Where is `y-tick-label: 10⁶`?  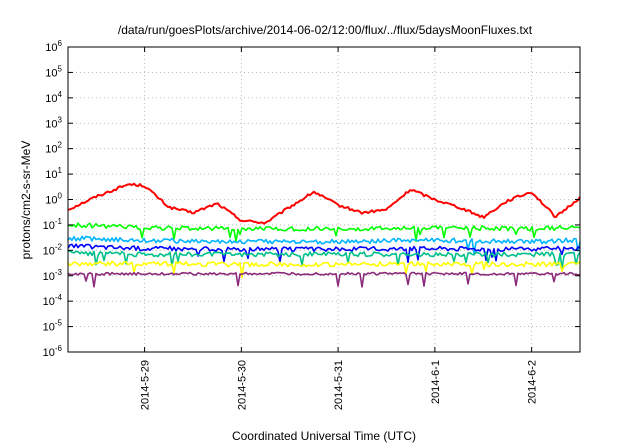
y-tick-label: 10⁶ is located at coordinates (53, 46).